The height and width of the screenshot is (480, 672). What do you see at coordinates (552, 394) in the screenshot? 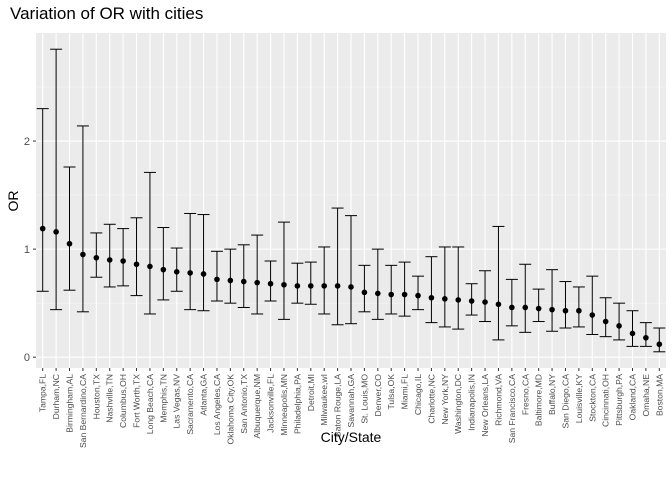
I see `x-tick-label: Buffalo,NY` at bounding box center [552, 394].